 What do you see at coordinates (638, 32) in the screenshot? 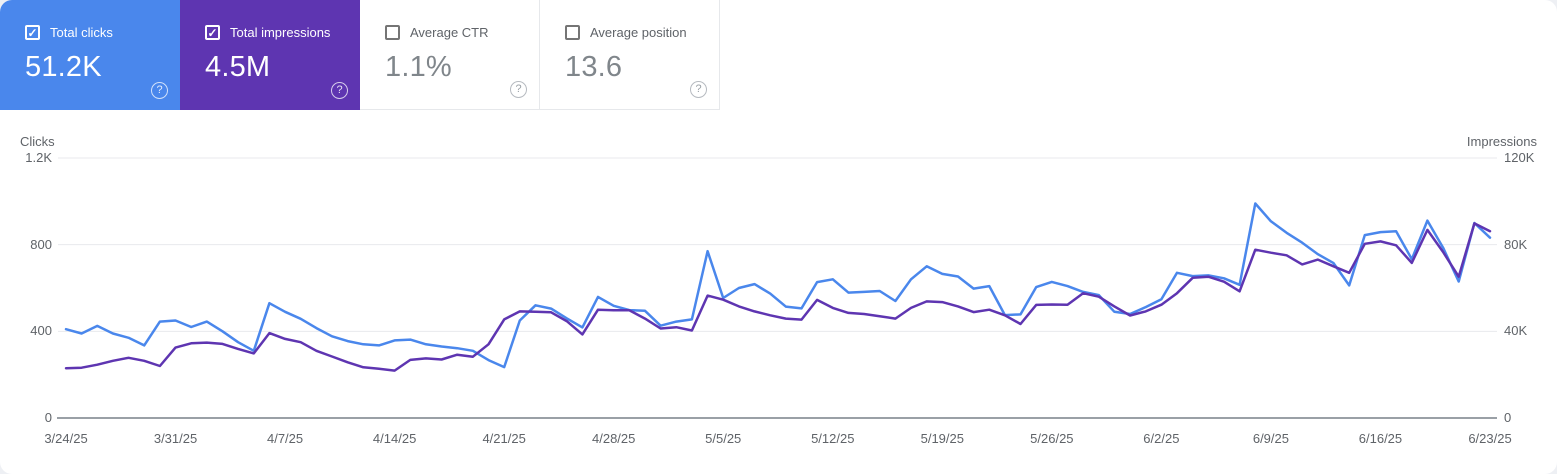
I see `card-label: Average position` at bounding box center [638, 32].